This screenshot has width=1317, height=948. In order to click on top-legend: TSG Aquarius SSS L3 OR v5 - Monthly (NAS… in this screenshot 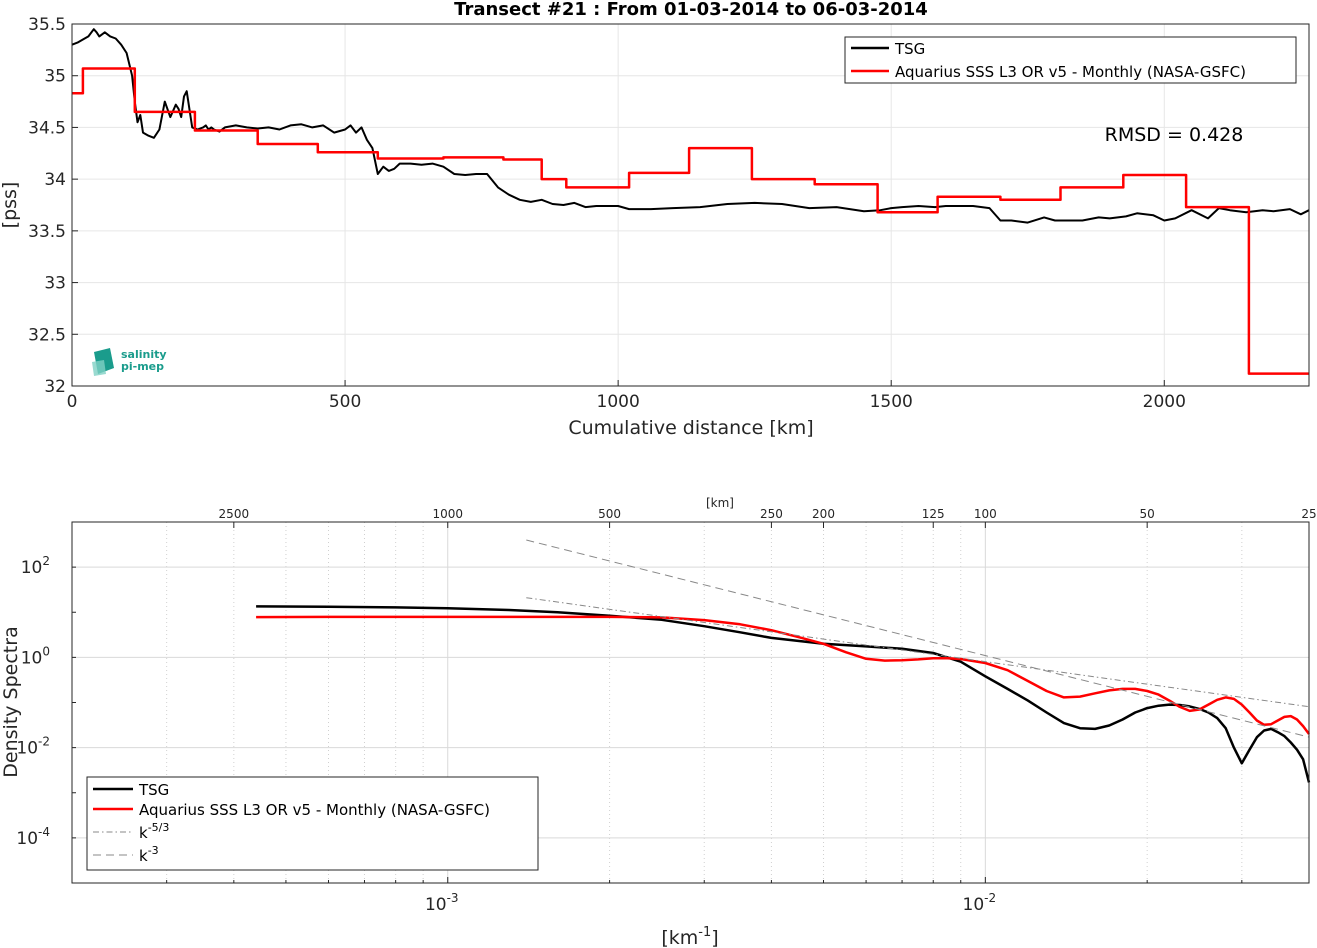, I will do `click(1070, 60)`.